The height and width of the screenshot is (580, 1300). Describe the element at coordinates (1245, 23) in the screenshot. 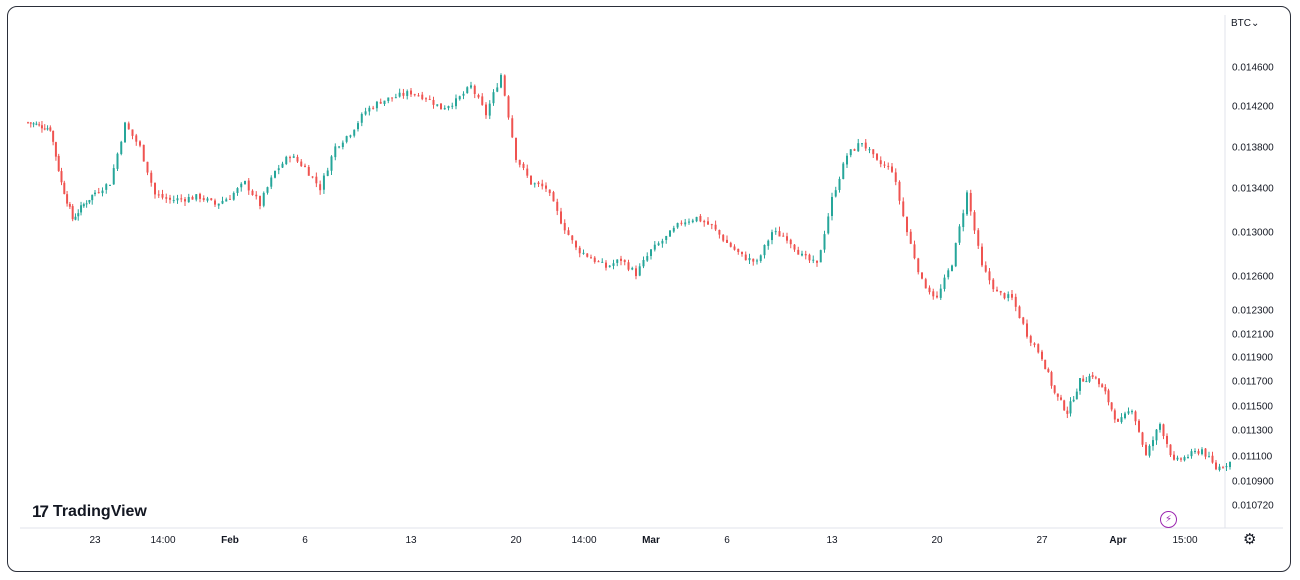

I see `symbol-selector-button: BTC⌄` at that location.